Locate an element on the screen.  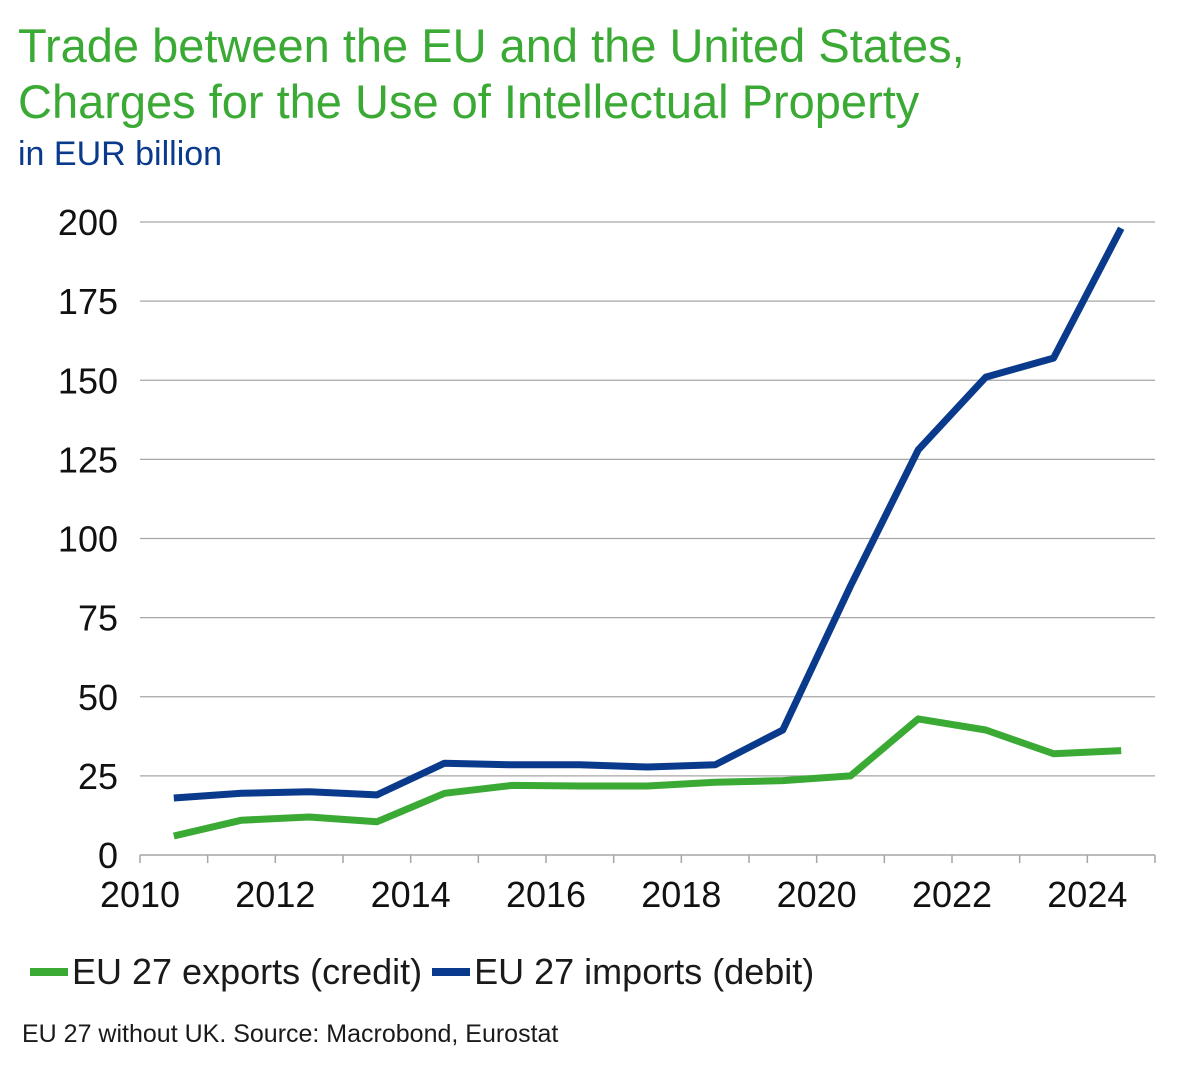
x-tick-label-2024: 2024 is located at coordinates (1087, 894).